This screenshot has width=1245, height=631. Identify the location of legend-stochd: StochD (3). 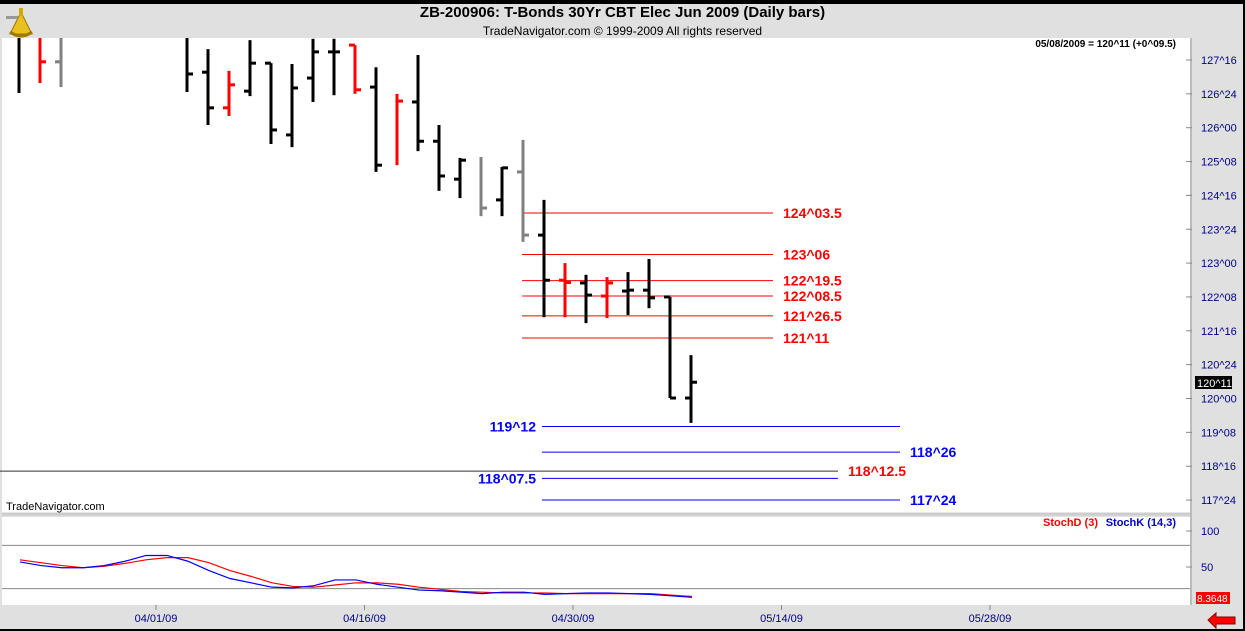
(1070, 523).